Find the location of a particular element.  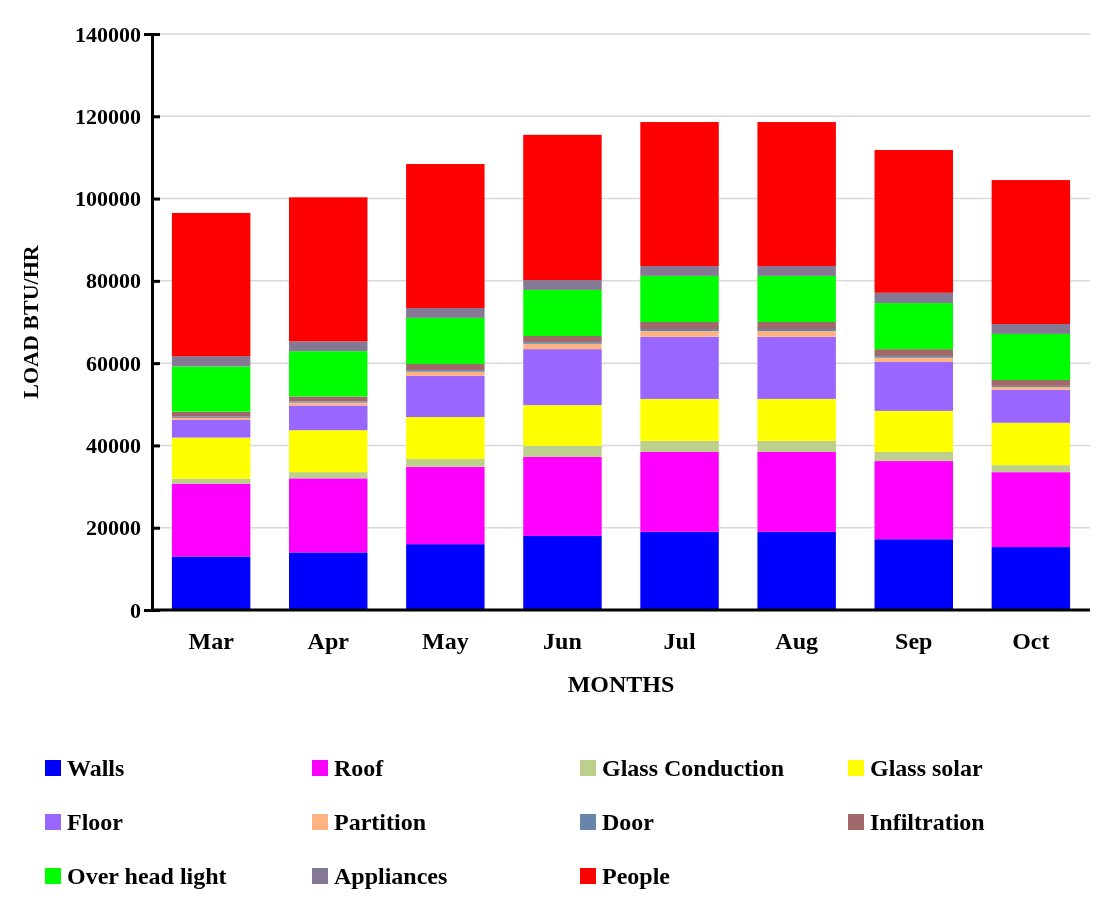

y-tick-label: 120000 is located at coordinates (108, 116).